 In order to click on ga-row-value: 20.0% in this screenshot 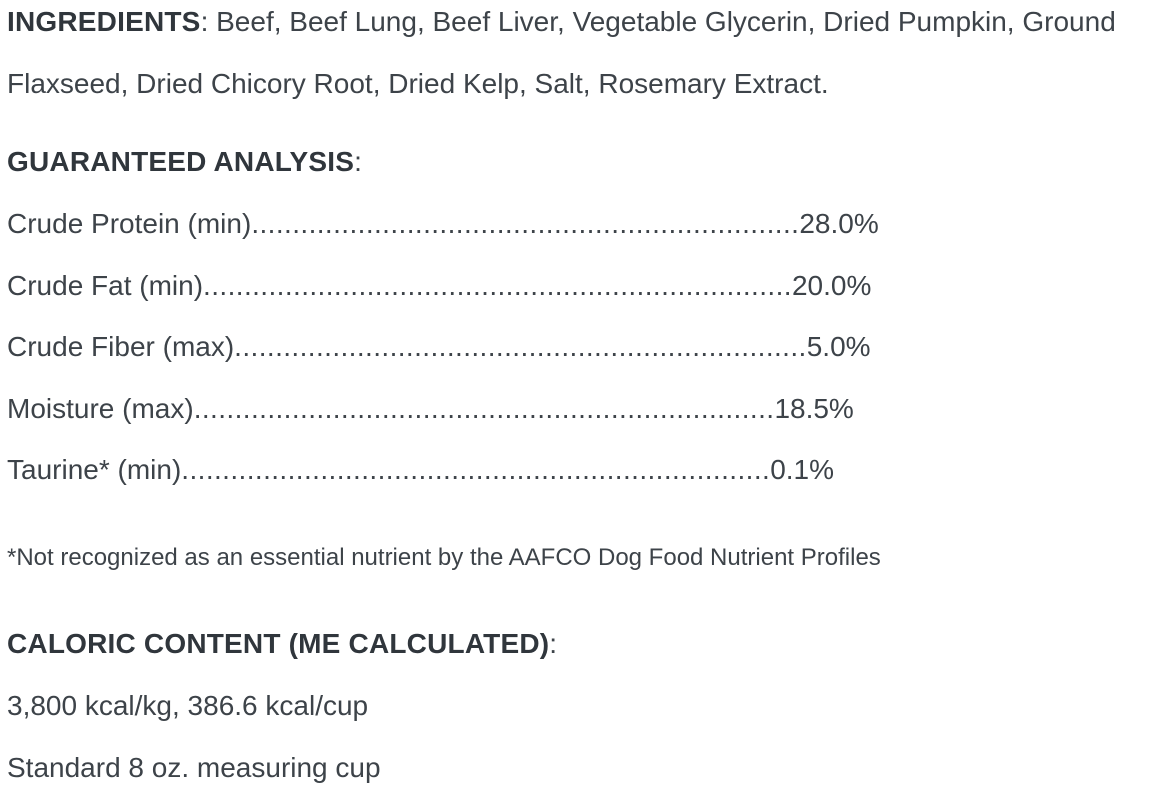, I will do `click(831, 285)`.